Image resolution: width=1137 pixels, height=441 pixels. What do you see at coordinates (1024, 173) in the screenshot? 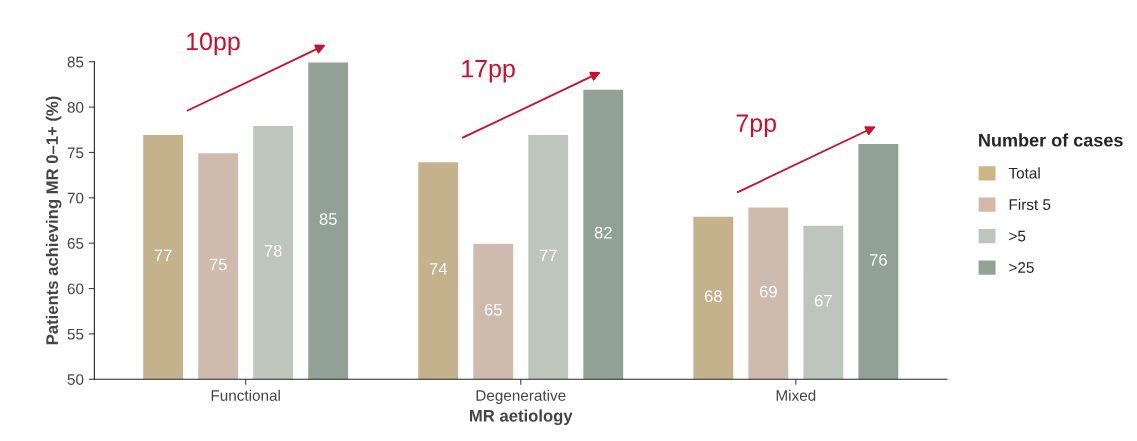
I see `legend-label: Total` at bounding box center [1024, 173].